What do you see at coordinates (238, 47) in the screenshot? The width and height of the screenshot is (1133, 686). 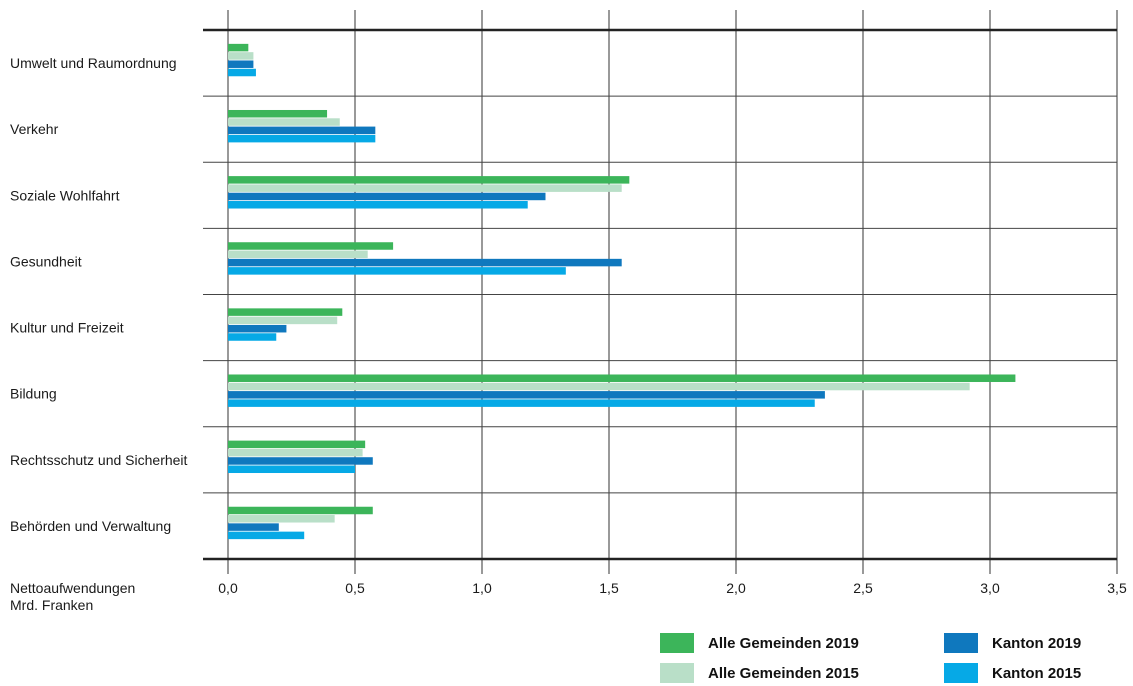 I see `bar-1-alle-gemeinden-2019` at bounding box center [238, 47].